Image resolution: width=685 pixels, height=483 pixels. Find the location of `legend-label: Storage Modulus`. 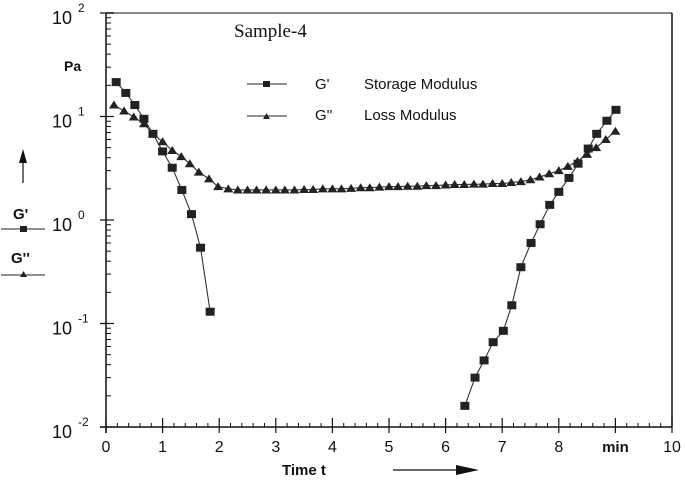

legend-label: Storage Modulus is located at coordinates (420, 84).